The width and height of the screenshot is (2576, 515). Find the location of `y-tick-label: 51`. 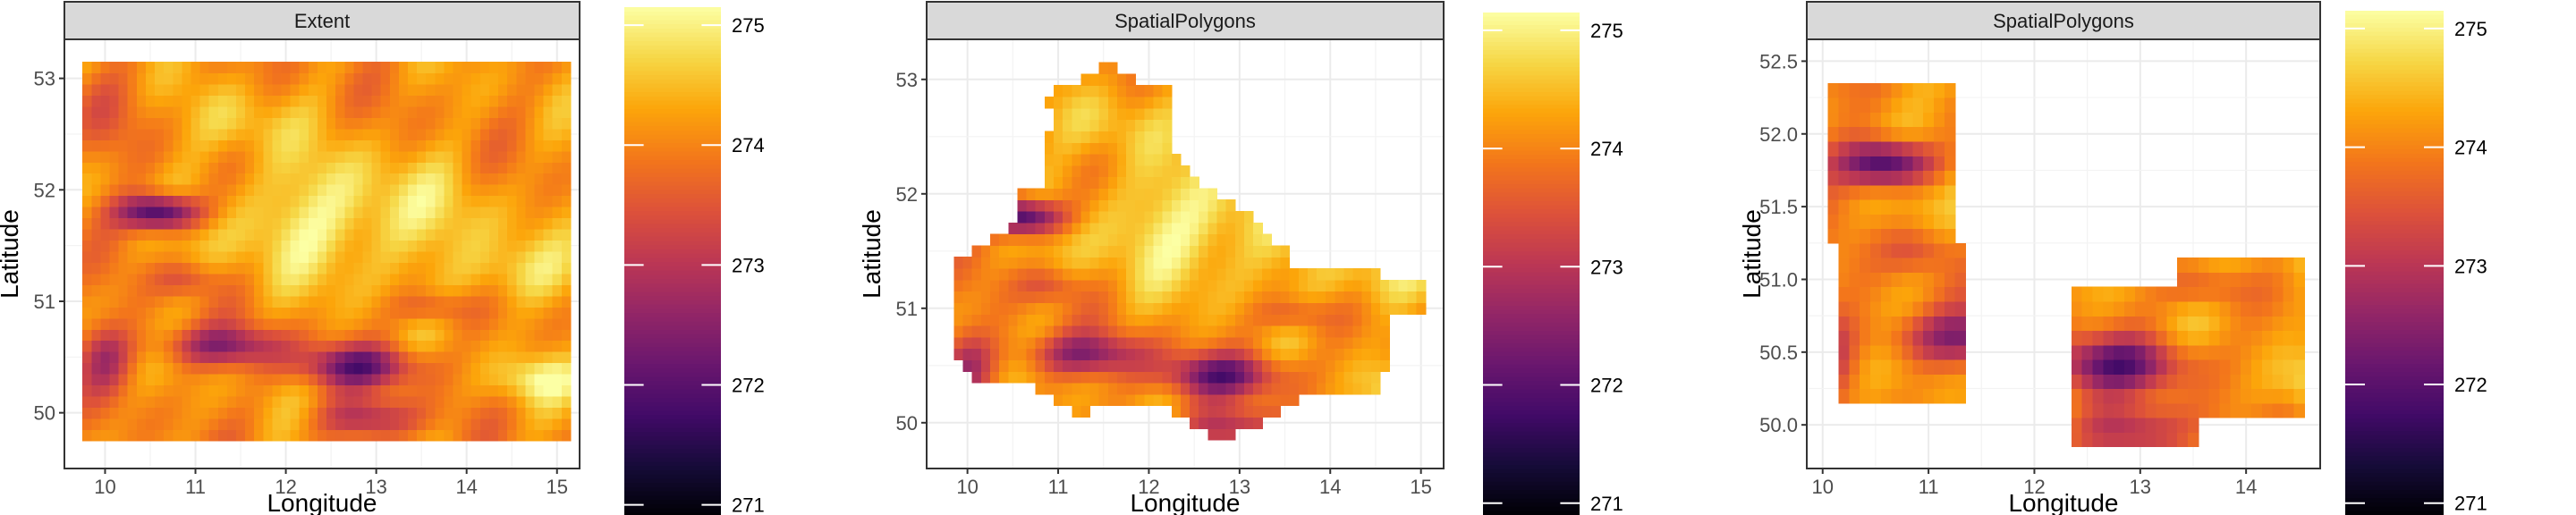

y-tick-label: 51 is located at coordinates (44, 302).